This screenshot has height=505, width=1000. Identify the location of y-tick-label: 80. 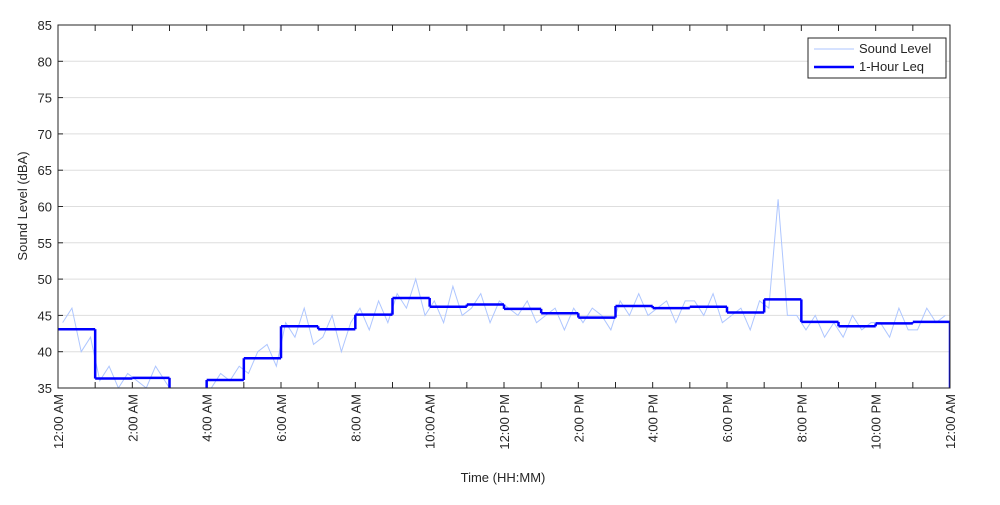
(45, 61).